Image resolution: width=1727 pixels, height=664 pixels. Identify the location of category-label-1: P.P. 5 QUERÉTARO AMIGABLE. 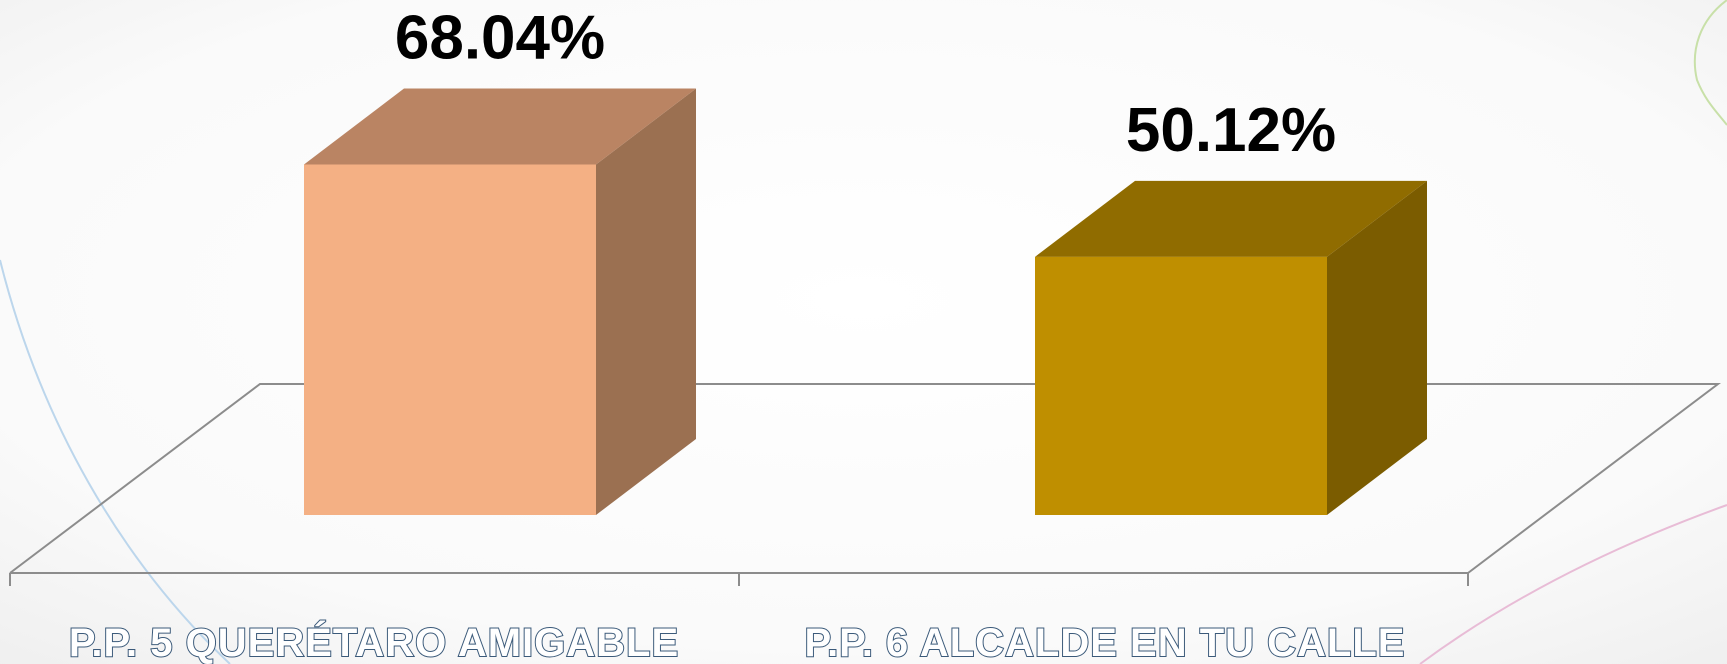
(374, 642).